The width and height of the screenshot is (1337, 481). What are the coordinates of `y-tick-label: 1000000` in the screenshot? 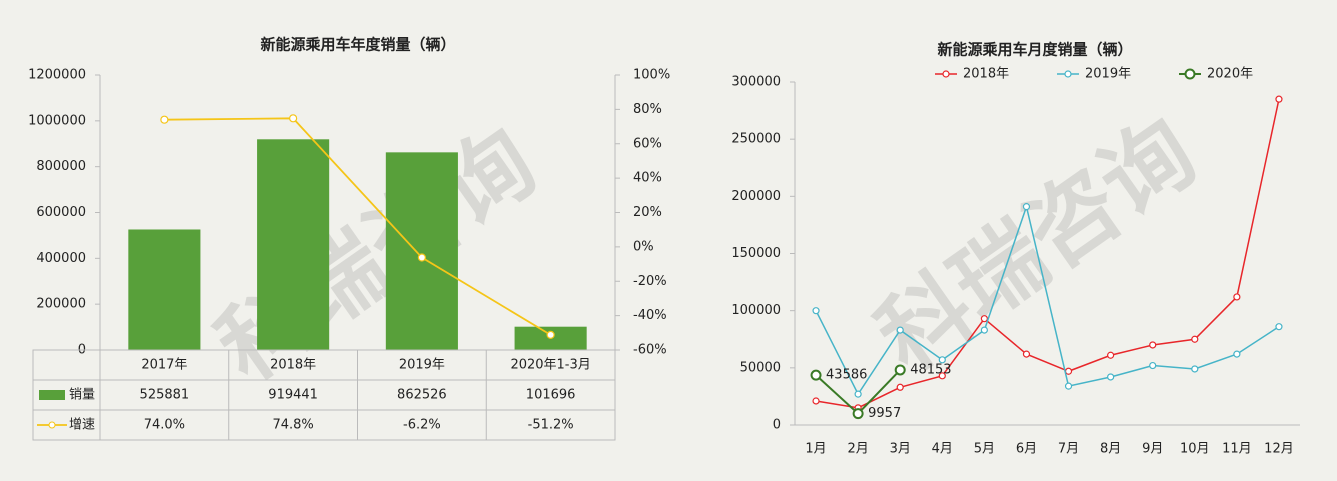 It's located at (57, 120).